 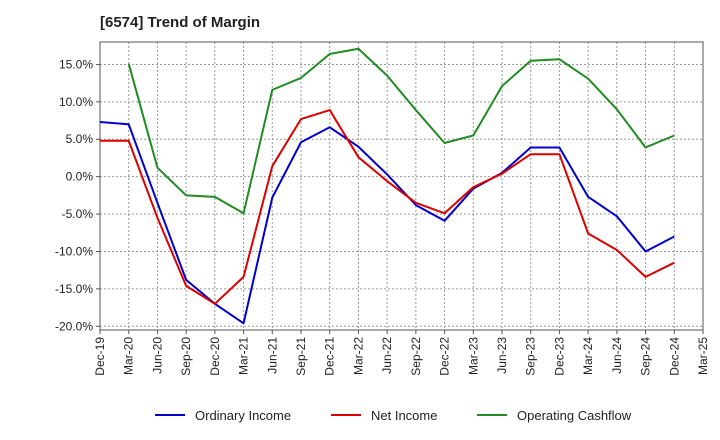 What do you see at coordinates (80, 139) in the screenshot?
I see `y-tick-label: 5.0%` at bounding box center [80, 139].